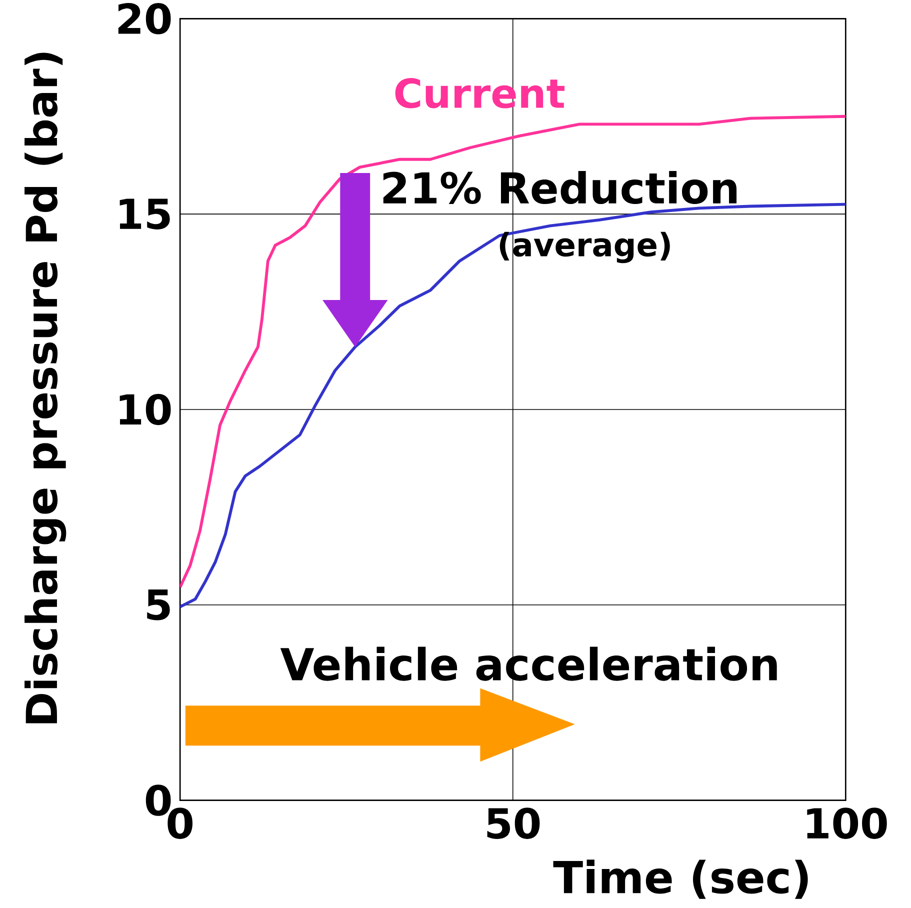  I want to click on y-axis-title: Discharge pressure Pd (bar), so click(45, 388).